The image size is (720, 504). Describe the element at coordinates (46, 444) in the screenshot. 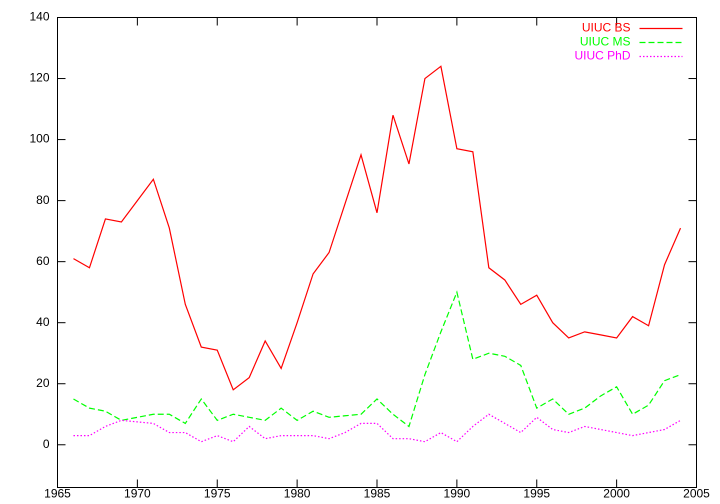

I see `y-tick-label: 0` at that location.